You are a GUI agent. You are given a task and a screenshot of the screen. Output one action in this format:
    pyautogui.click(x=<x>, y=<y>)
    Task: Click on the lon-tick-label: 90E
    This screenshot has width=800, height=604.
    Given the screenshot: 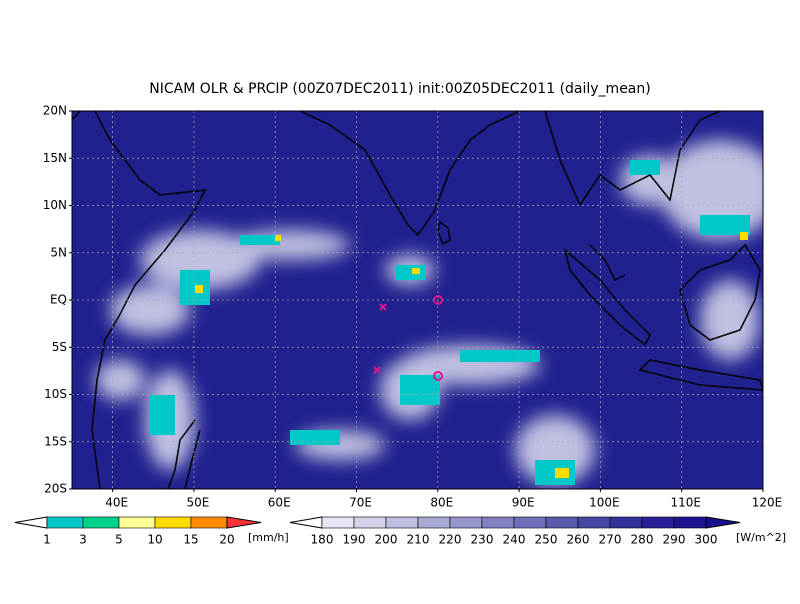 What is the action you would take?
    pyautogui.click(x=523, y=503)
    